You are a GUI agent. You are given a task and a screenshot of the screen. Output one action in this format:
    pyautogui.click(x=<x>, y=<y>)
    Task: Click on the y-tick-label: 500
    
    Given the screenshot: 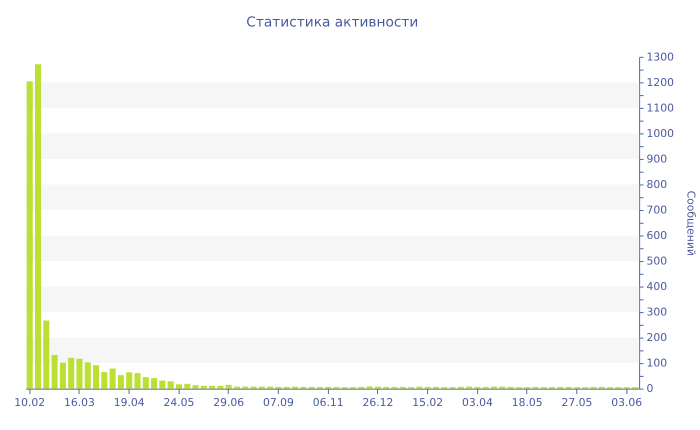 What is the action you would take?
    pyautogui.click(x=657, y=261)
    